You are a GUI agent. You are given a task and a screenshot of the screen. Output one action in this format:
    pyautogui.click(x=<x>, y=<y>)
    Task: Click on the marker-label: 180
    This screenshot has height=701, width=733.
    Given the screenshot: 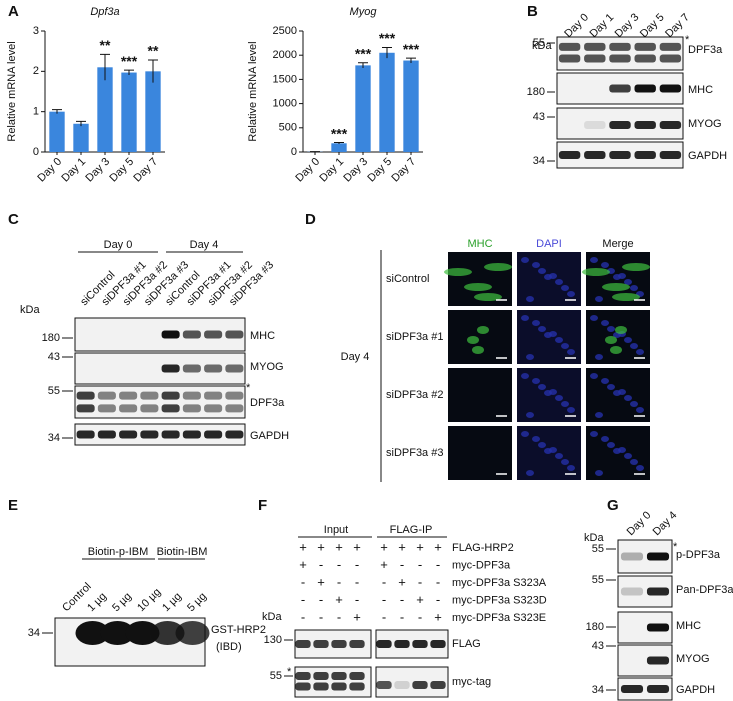 What is the action you would take?
    pyautogui.click(x=536, y=92)
    